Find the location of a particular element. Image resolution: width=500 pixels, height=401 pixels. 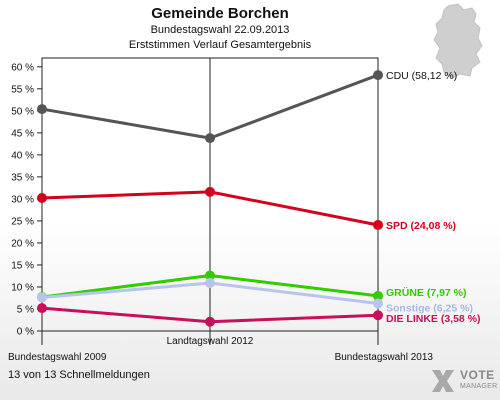

y-tick-label: 30 % is located at coordinates (22, 199).